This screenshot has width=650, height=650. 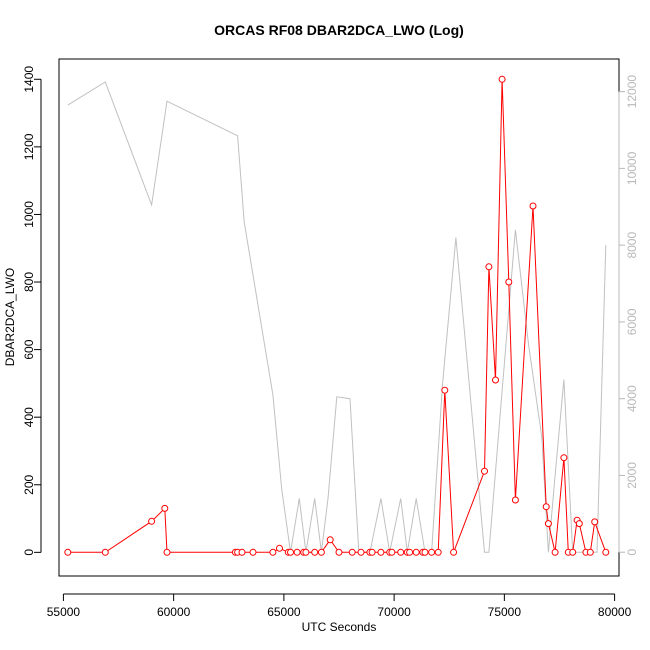 What do you see at coordinates (394, 612) in the screenshot?
I see `x-tick-label: 70000` at bounding box center [394, 612].